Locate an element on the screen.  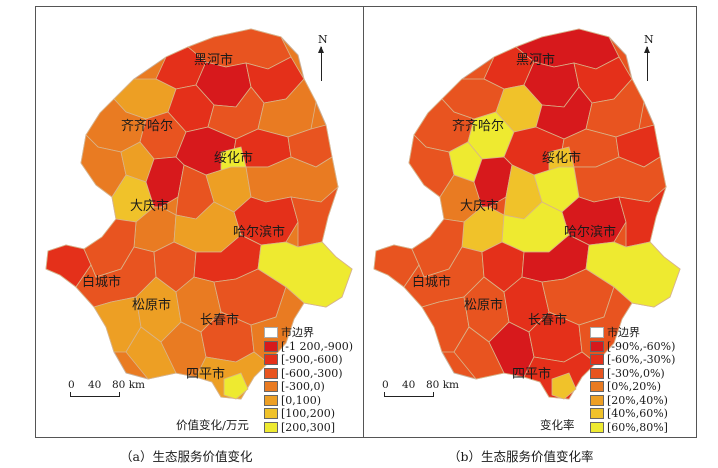
legend-item: [20%,40%) is located at coordinates (632, 401).